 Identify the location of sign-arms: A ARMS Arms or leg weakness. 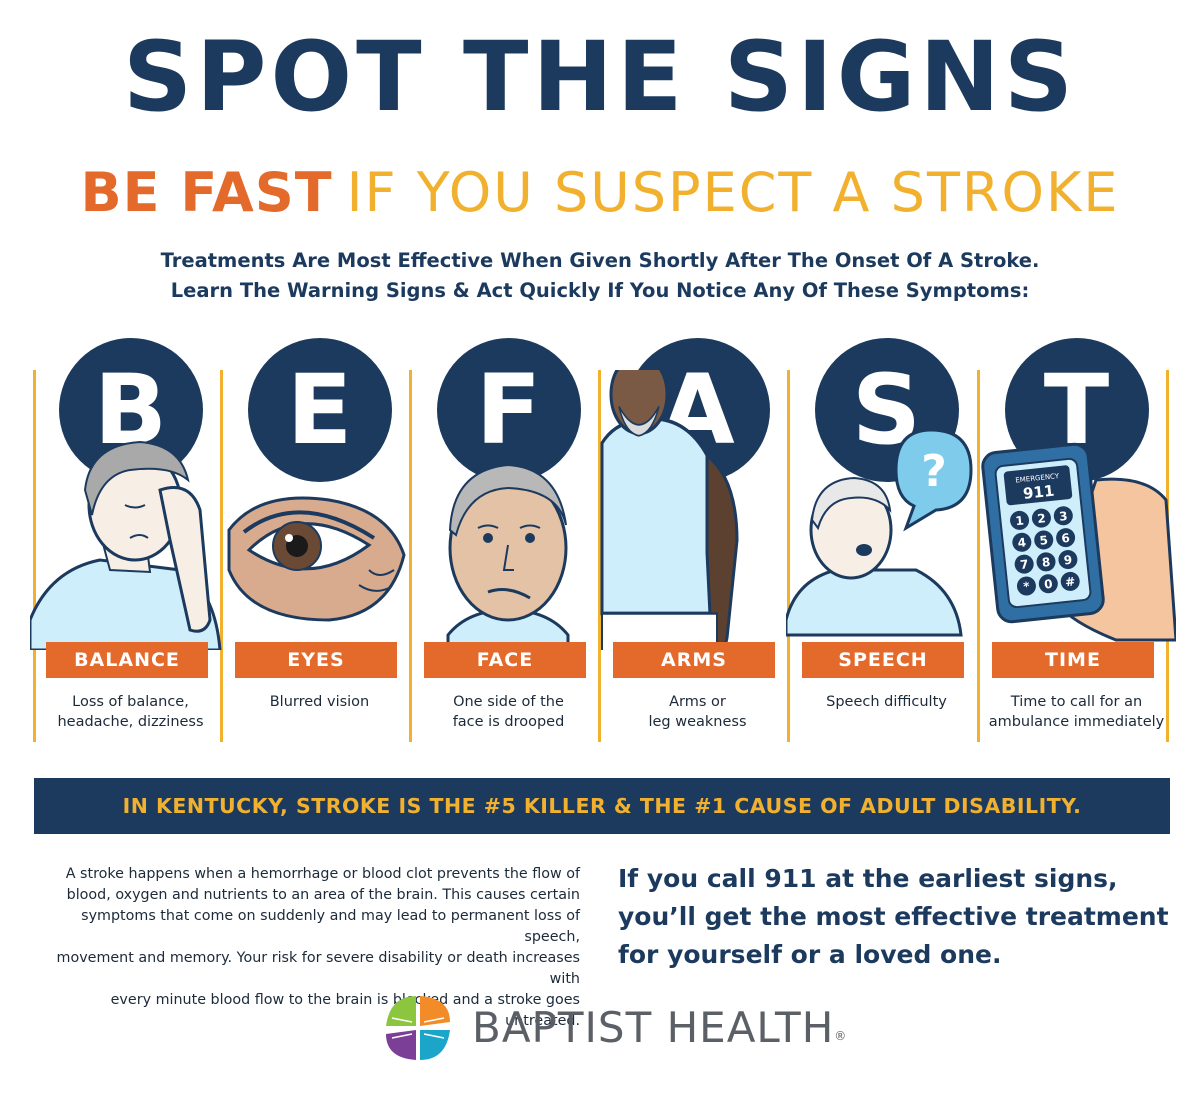
(695, 540).